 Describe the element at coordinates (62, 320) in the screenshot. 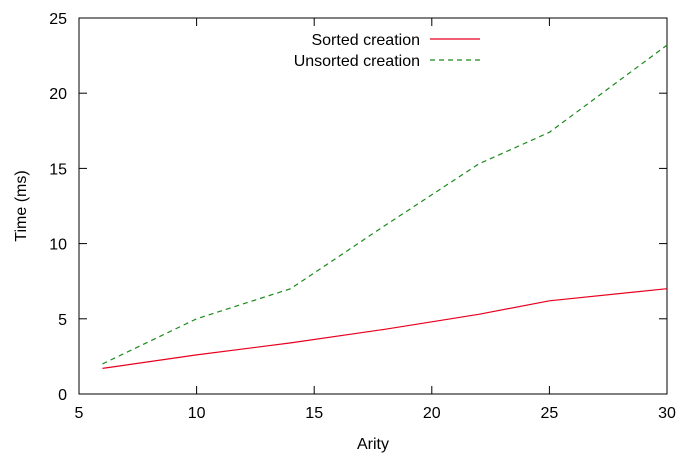

I see `y-tick-label: 5` at that location.